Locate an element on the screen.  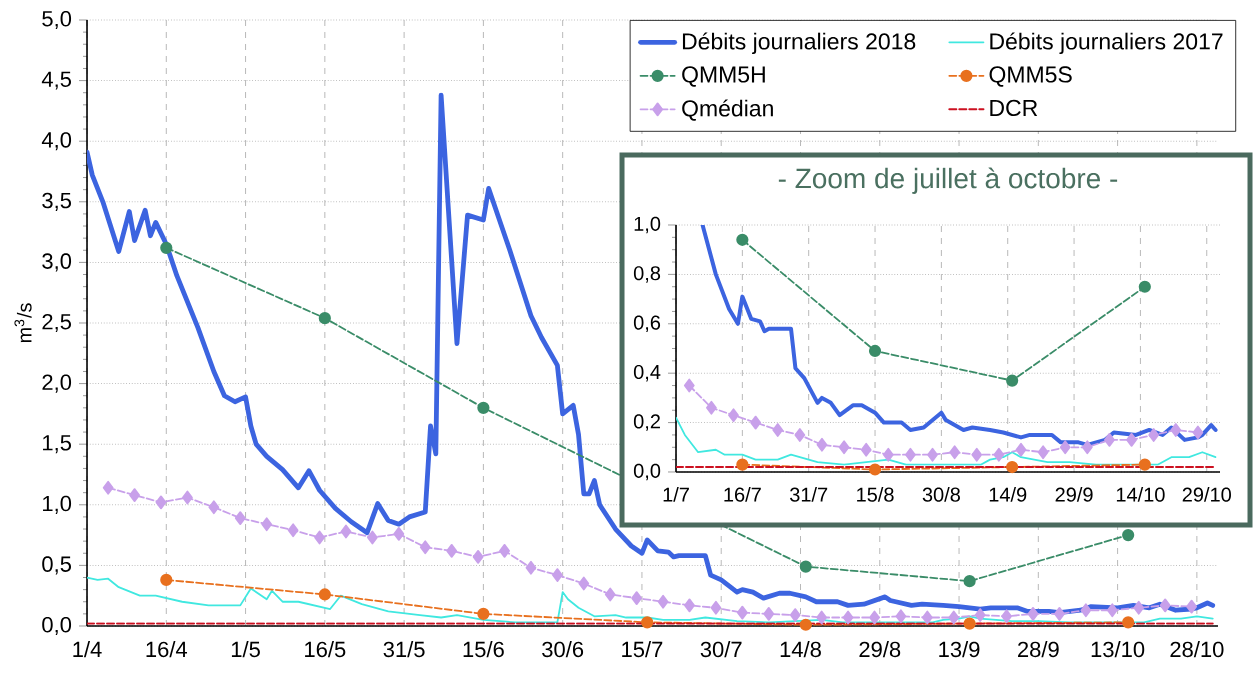
x-tick-label: 13/10 is located at coordinates (1118, 649).